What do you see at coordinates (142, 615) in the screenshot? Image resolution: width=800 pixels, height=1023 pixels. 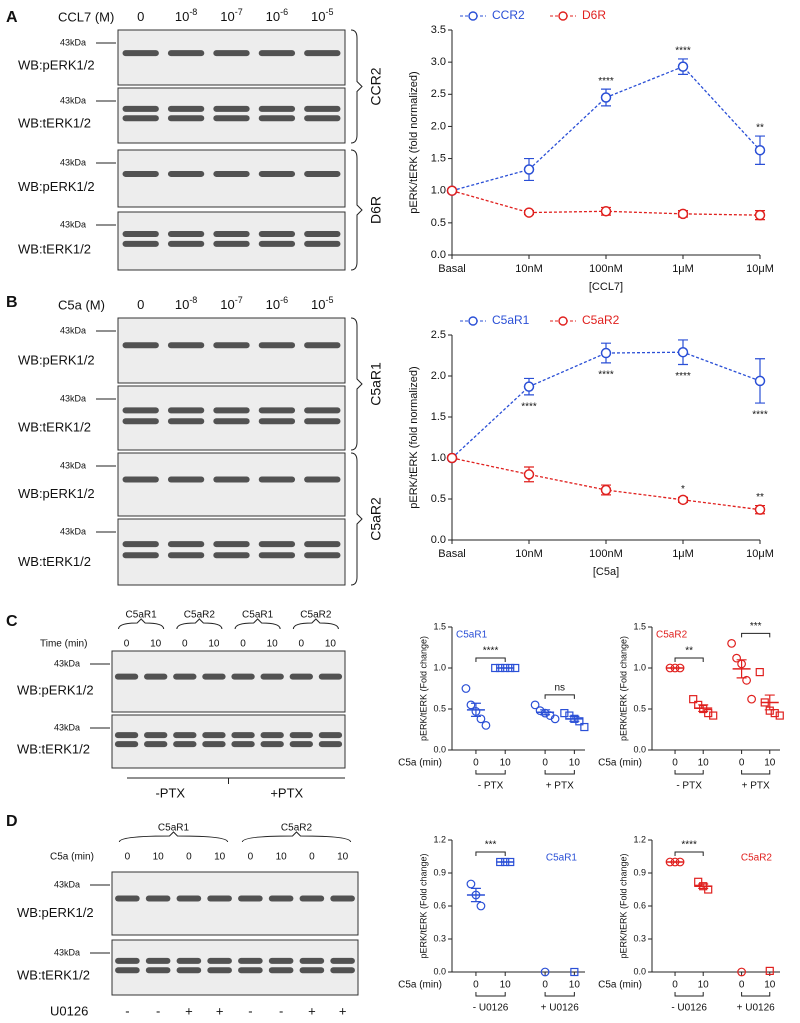 I see `lane-group-header: C5aR1` at bounding box center [142, 615].